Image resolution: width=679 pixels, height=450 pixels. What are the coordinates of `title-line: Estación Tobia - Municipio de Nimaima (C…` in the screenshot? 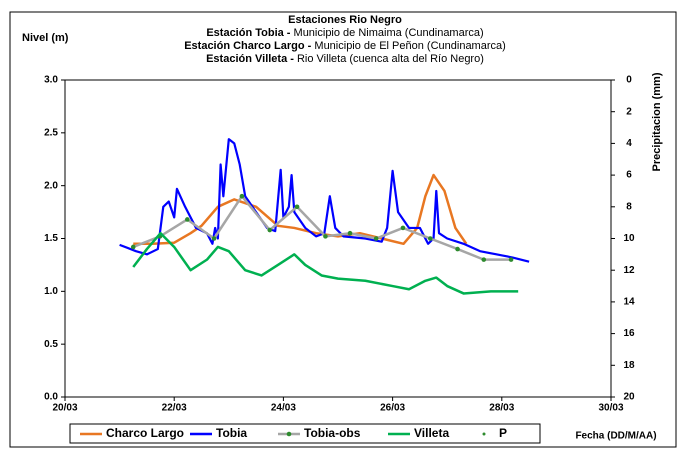 It's located at (344, 33).